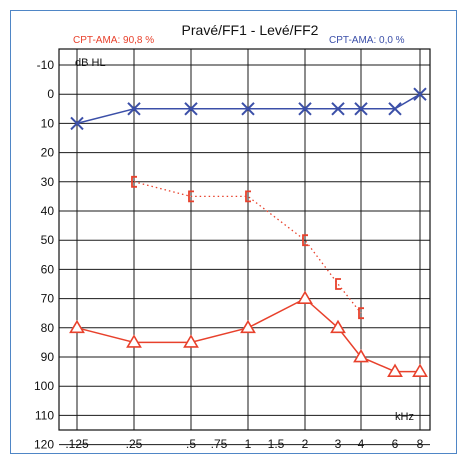 The height and width of the screenshot is (465, 469). What do you see at coordinates (44, 445) in the screenshot?
I see `y-tick-label: 120` at bounding box center [44, 445].